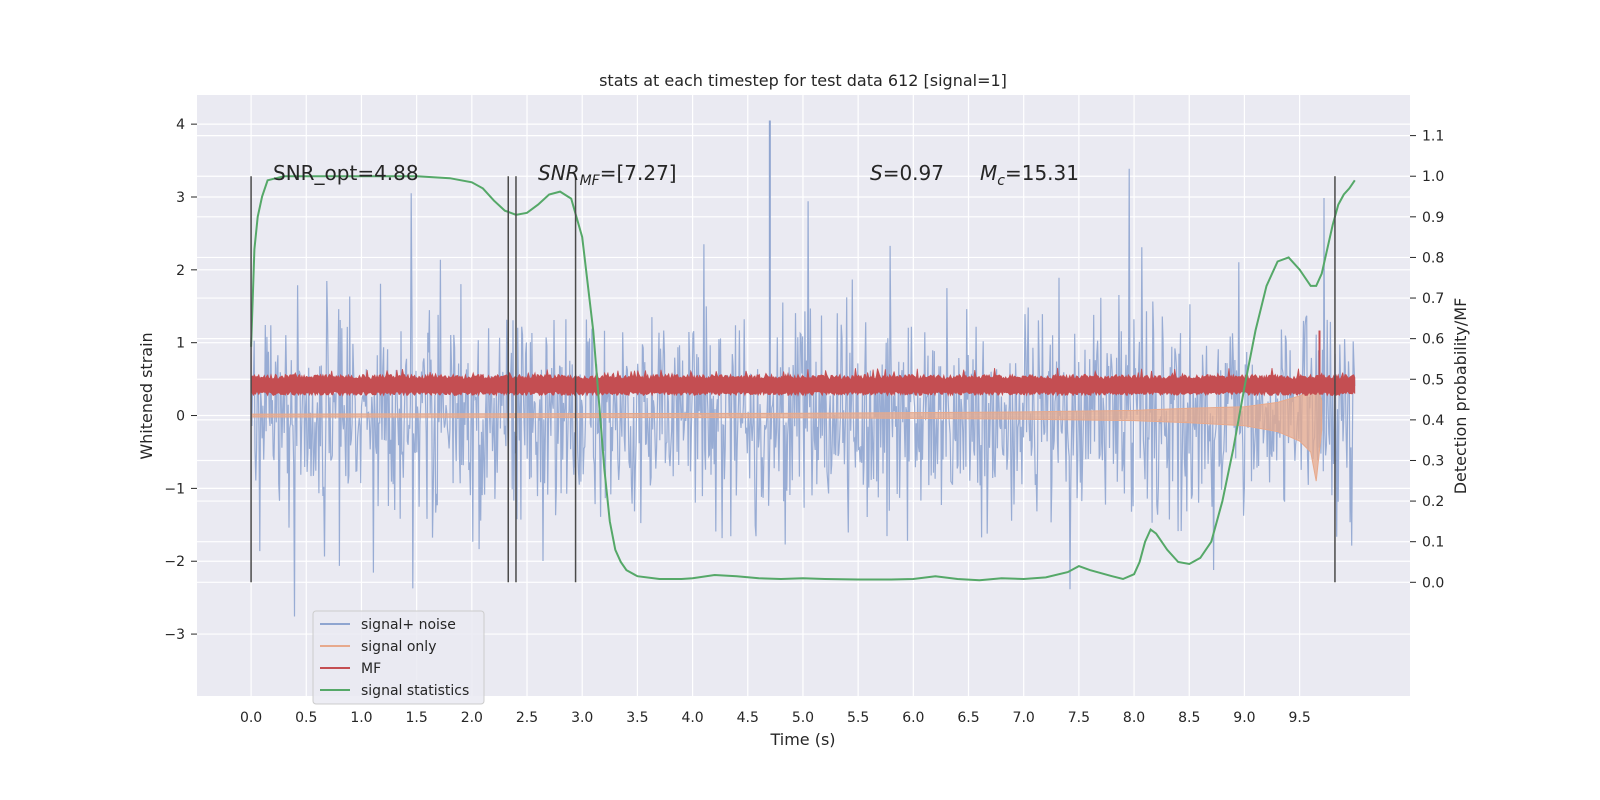  Describe the element at coordinates (371, 669) in the screenshot. I see `legend-label-mf: MF` at that location.